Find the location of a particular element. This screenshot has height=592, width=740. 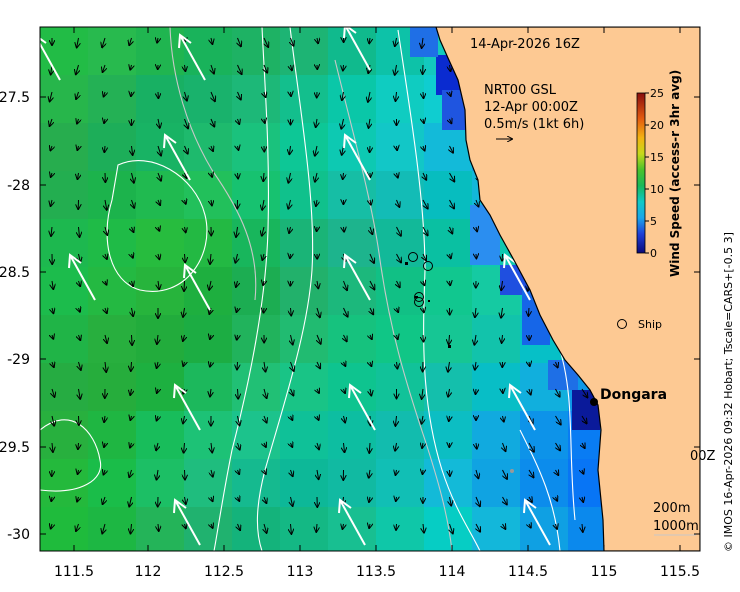

islands is located at coordinates (428, 305).